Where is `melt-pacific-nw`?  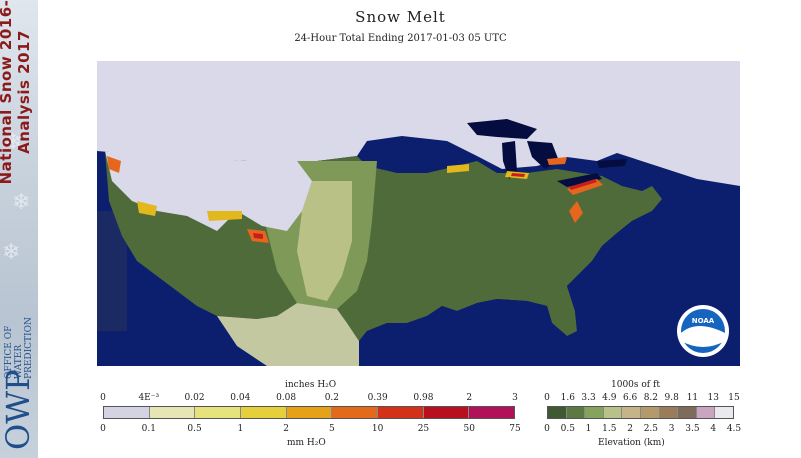
melt-pacific-nw is located at coordinates (114, 164).